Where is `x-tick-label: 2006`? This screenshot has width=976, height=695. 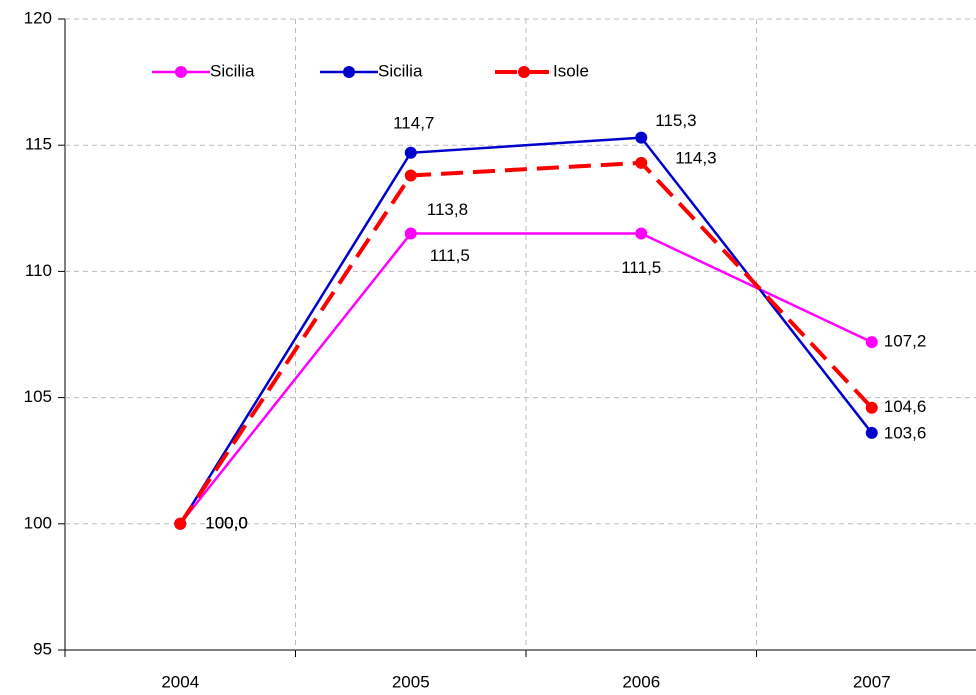
x-tick-label: 2006 is located at coordinates (641, 681).